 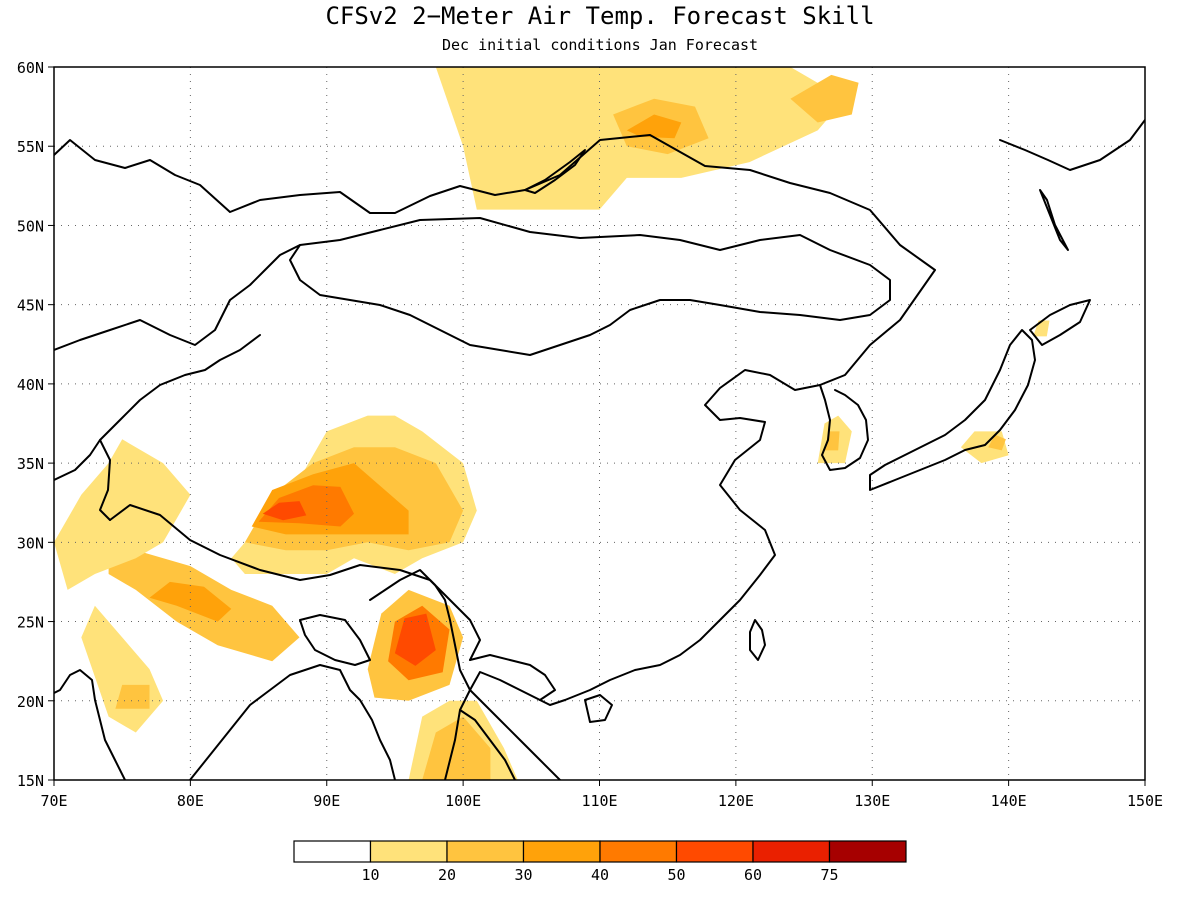 I want to click on y-tick-label: 25N, so click(x=30, y=623).